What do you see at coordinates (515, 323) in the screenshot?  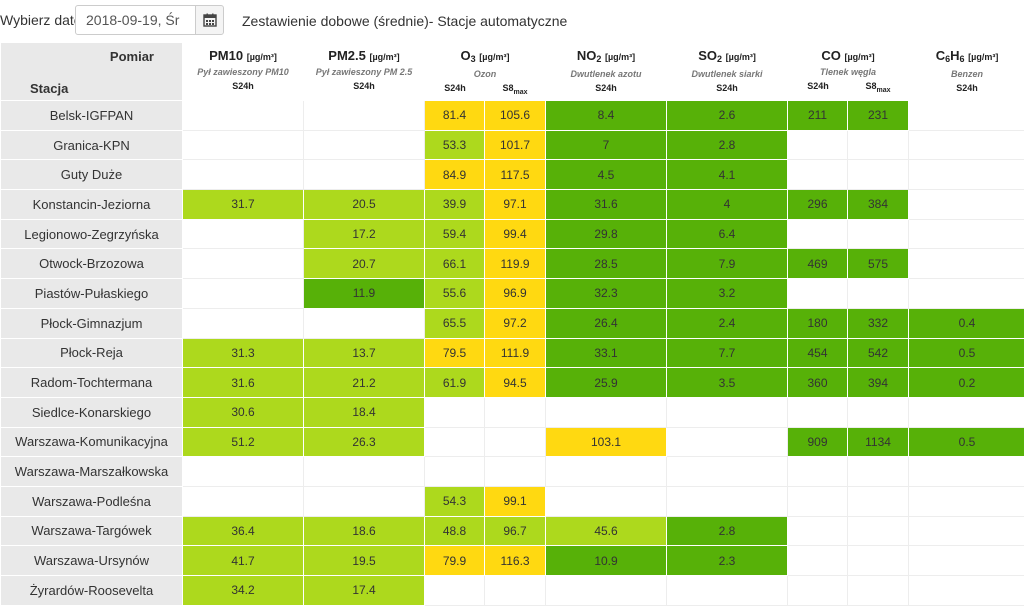 I see `value-cell-o3-s8max: 97.2` at bounding box center [515, 323].